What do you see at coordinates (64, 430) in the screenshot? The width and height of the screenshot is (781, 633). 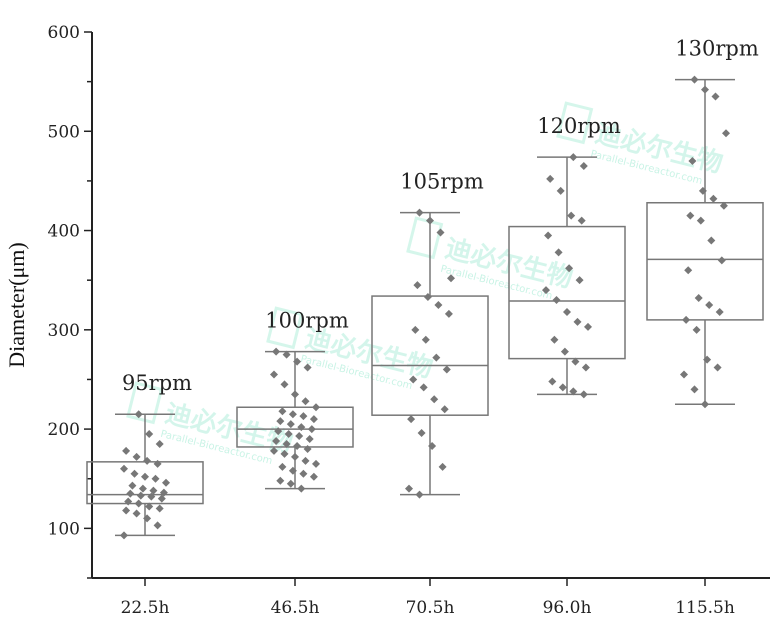 I see `y-tick-label: 200` at bounding box center [64, 430].